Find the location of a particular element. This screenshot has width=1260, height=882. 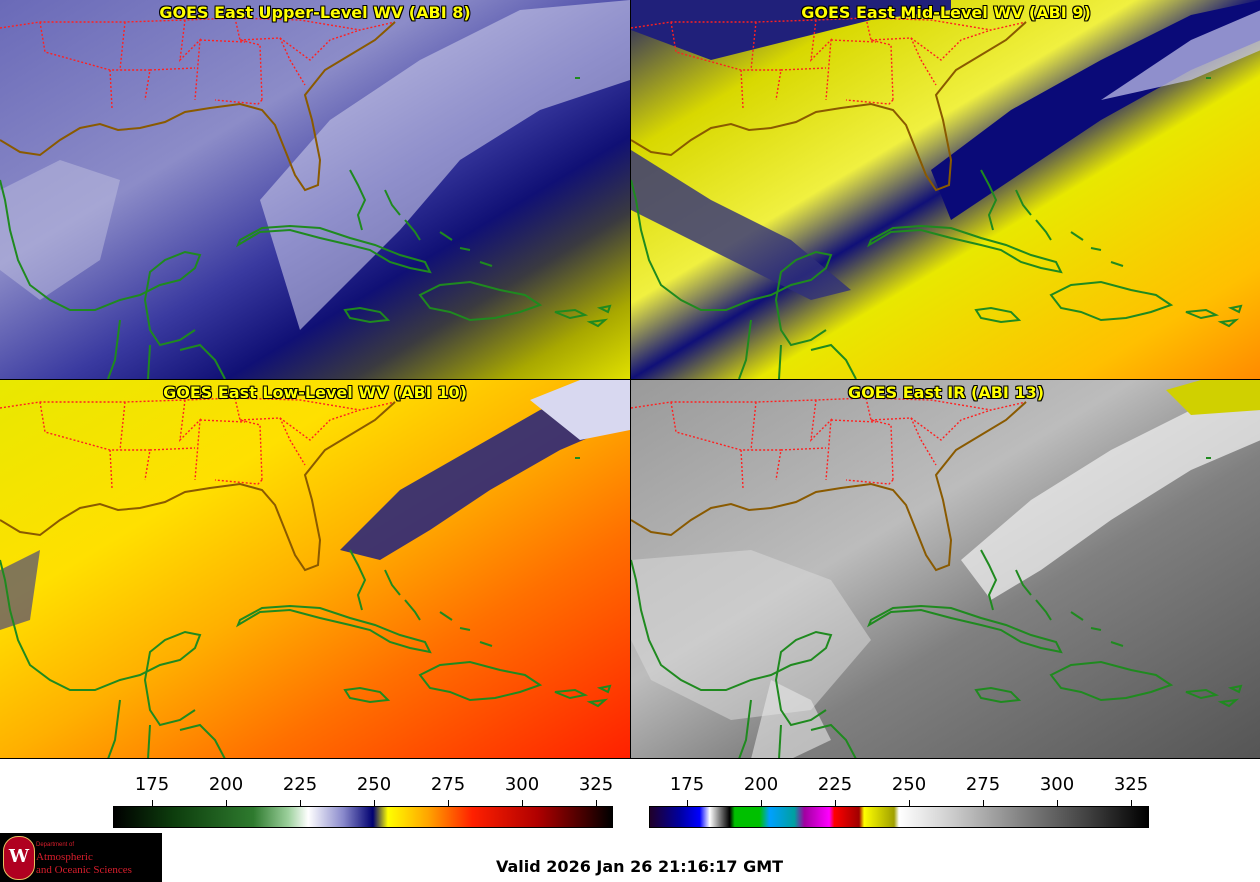

logo-line2: and Oceanic Sciences is located at coordinates (84, 870).